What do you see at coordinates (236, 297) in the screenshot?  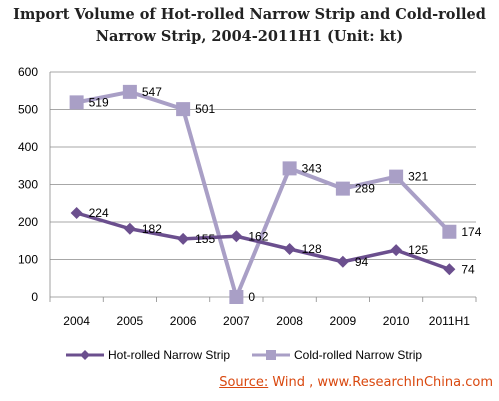 I see `cold-point-2007` at bounding box center [236, 297].